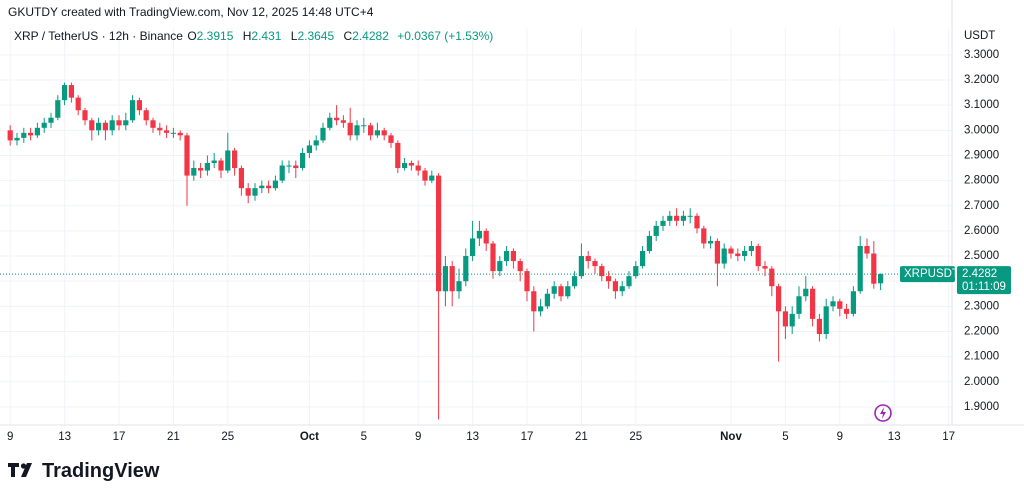 Image resolution: width=1024 pixels, height=498 pixels. What do you see at coordinates (20, 469) in the screenshot?
I see `logo-icon` at bounding box center [20, 469].